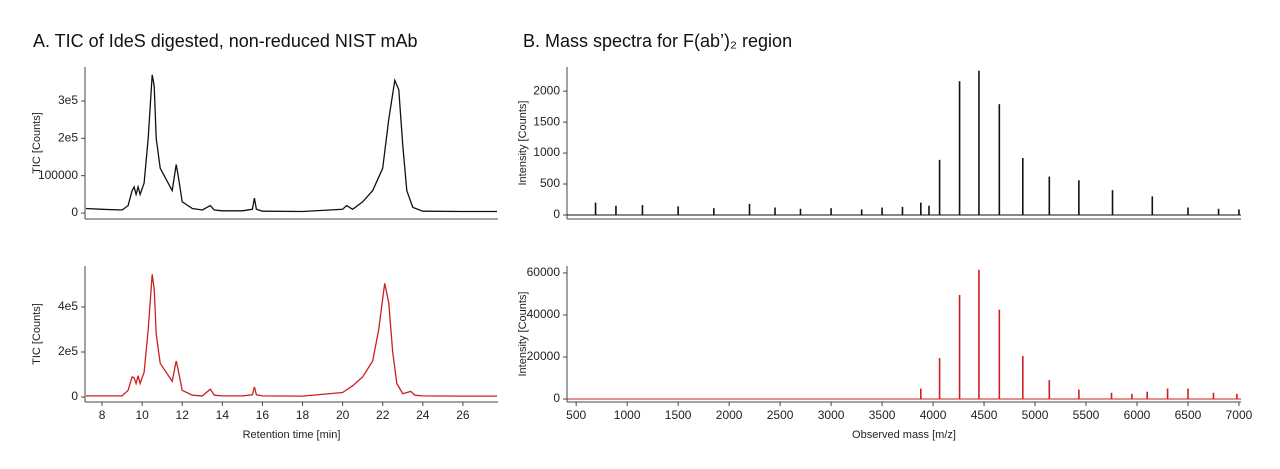 This screenshot has height=469, width=1280. I want to click on x-tick-label: 8, so click(102, 415).